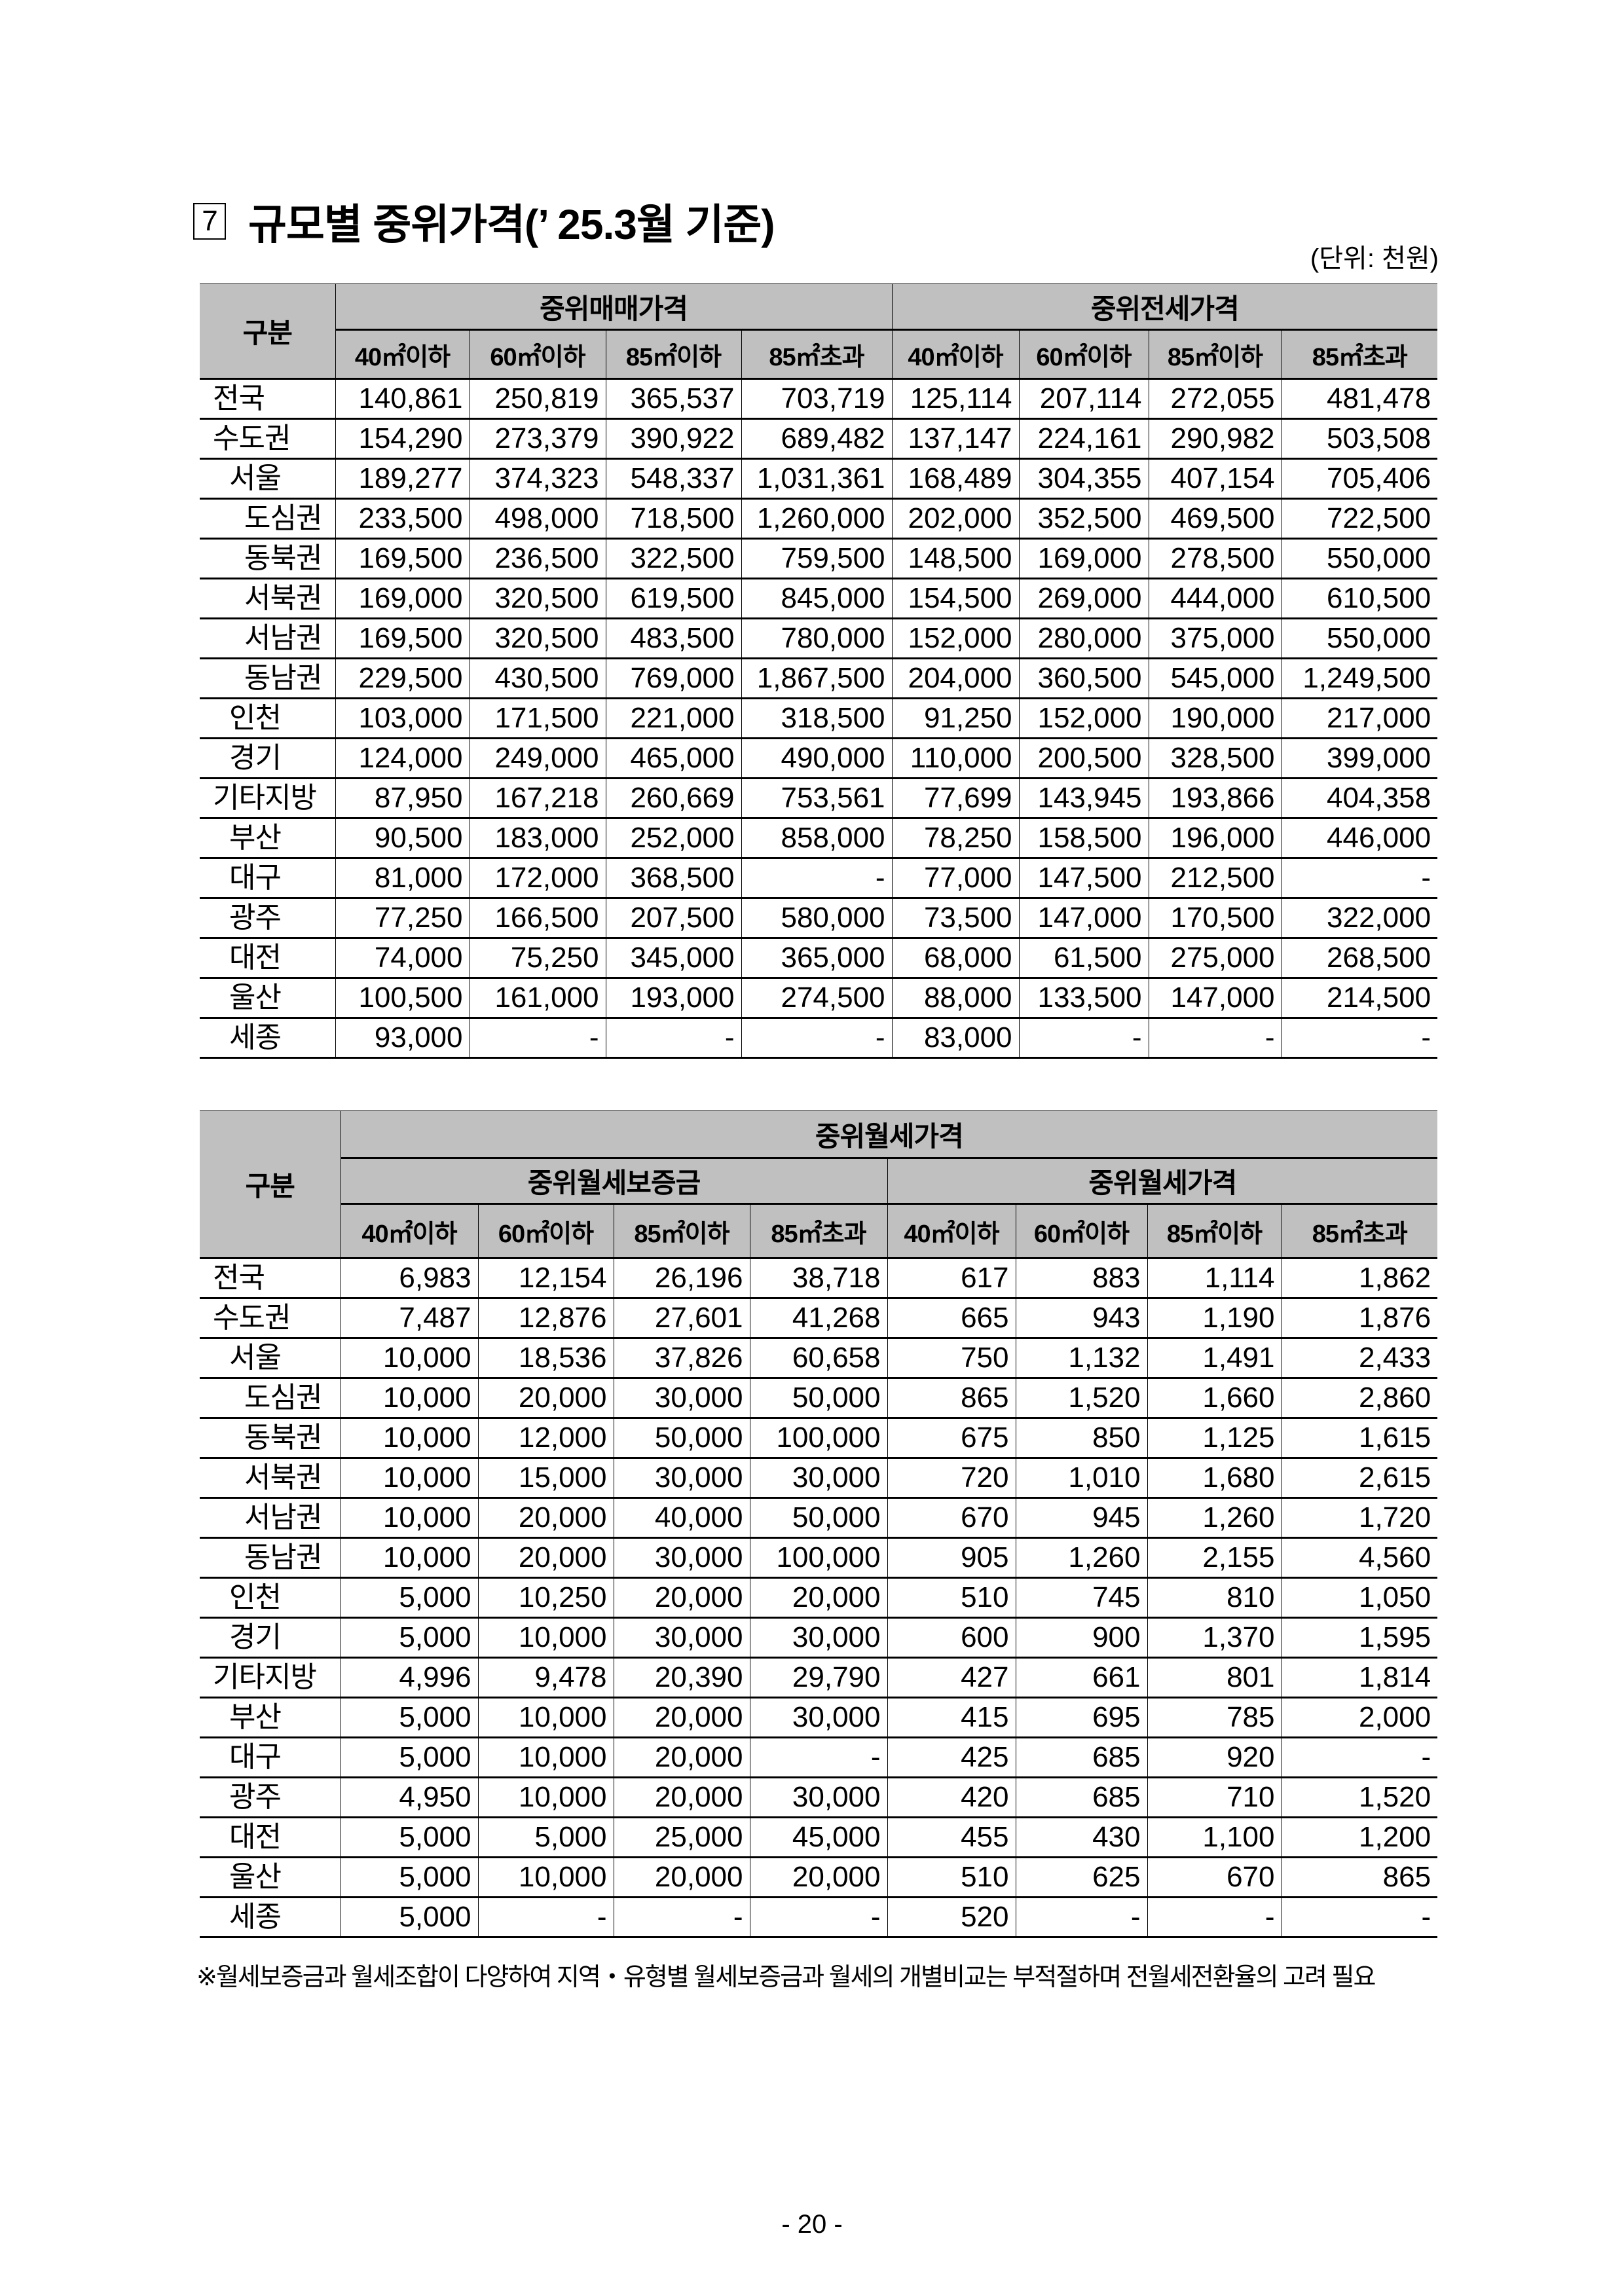 This screenshot has height=2295, width=1624. What do you see at coordinates (955, 519) in the screenshot?
I see `value-cell: 202,000` at bounding box center [955, 519].